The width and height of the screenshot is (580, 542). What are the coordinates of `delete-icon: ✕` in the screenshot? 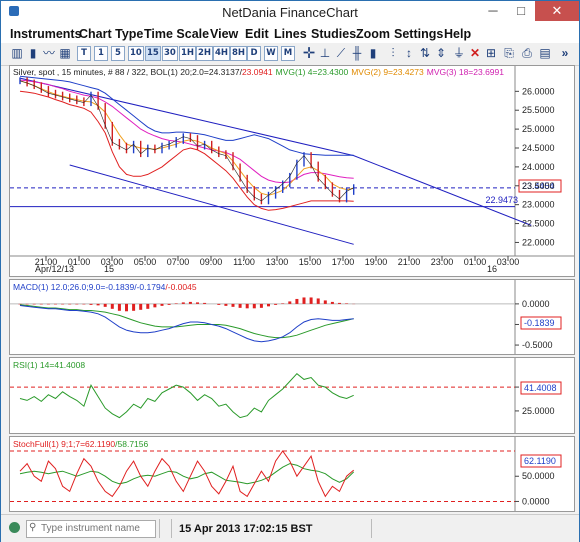 It's located at (475, 53).